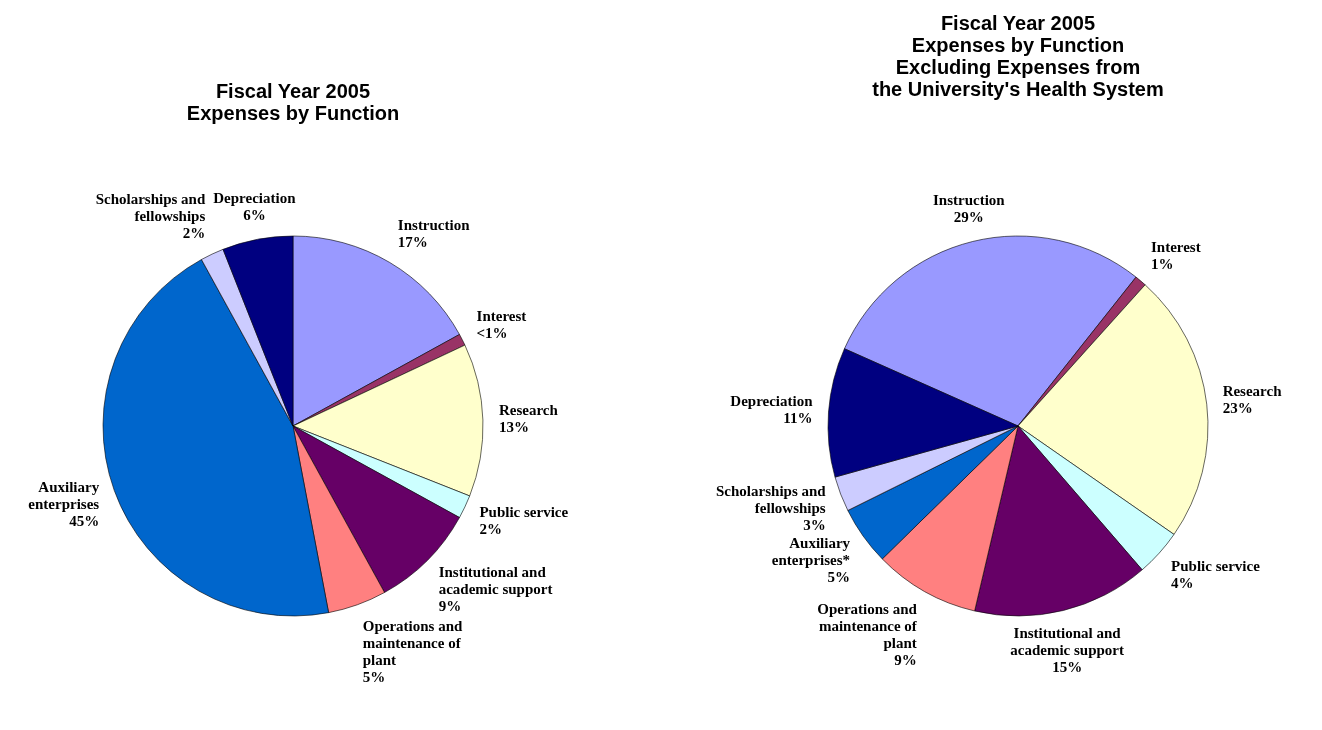  Describe the element at coordinates (1237, 408) in the screenshot. I see `data-label: 23%` at that location.